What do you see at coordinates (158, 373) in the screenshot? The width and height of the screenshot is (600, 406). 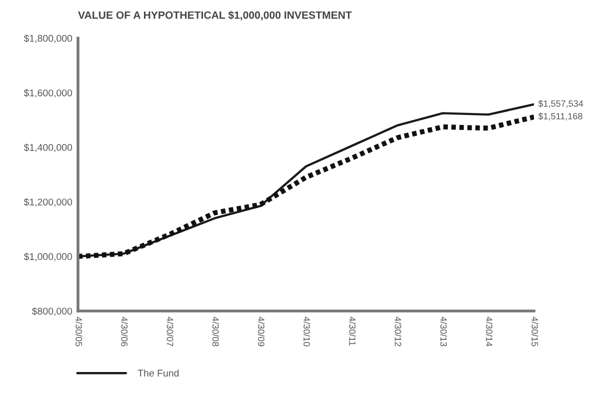 I see `text: The Fund` at bounding box center [158, 373].